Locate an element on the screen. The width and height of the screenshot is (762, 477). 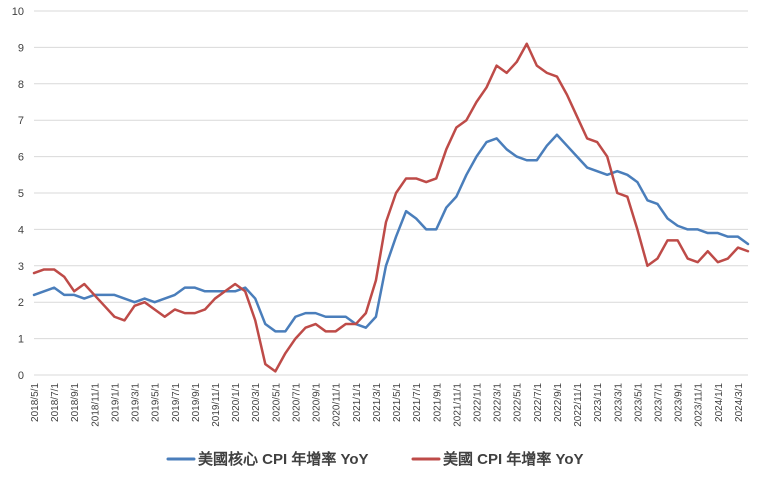
x-tick-label: 2018/9/1 is located at coordinates (75, 402).